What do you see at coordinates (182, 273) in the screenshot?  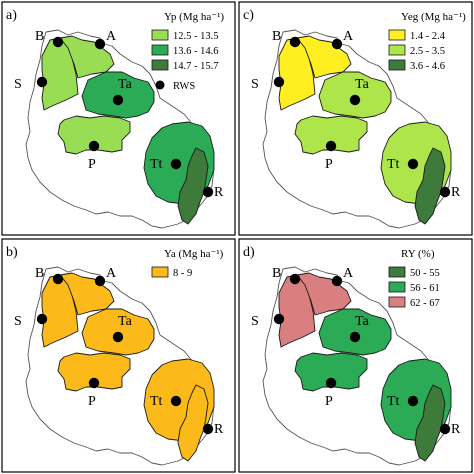 I see `legend-label: 8 - 9` at bounding box center [182, 273].